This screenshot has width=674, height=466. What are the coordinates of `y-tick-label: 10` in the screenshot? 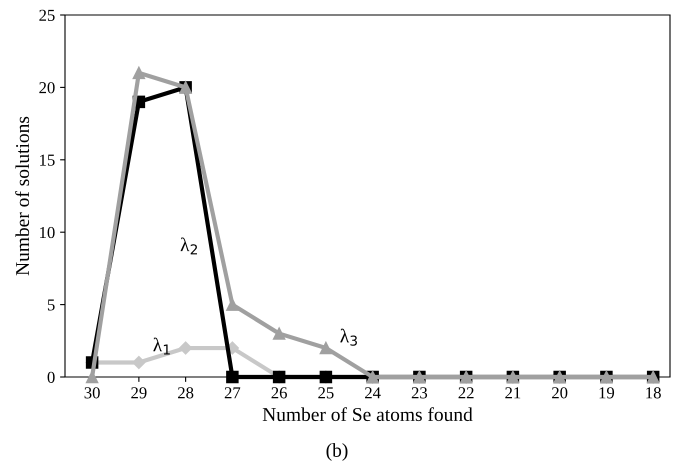 It's located at (47, 232).